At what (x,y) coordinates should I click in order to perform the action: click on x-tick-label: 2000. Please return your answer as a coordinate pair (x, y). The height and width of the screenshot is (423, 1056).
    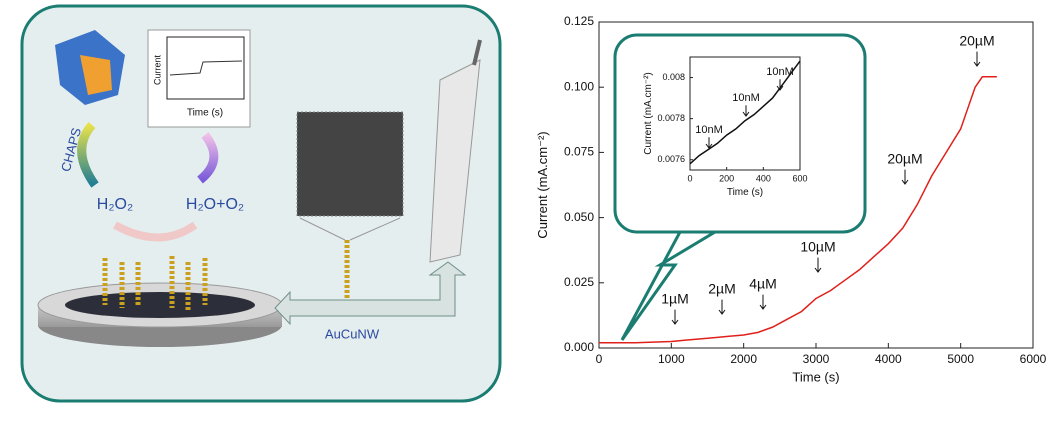
    Looking at the image, I should click on (743, 359).